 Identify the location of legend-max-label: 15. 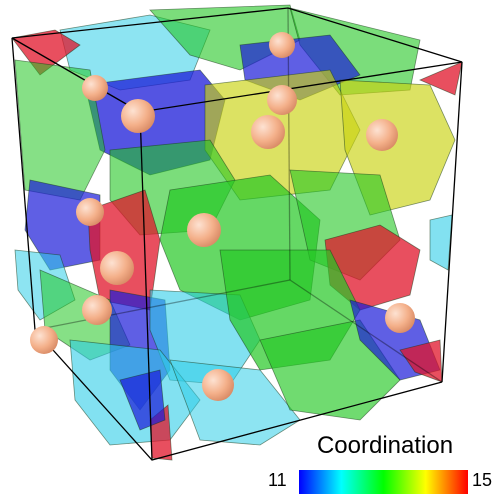
(482, 480).